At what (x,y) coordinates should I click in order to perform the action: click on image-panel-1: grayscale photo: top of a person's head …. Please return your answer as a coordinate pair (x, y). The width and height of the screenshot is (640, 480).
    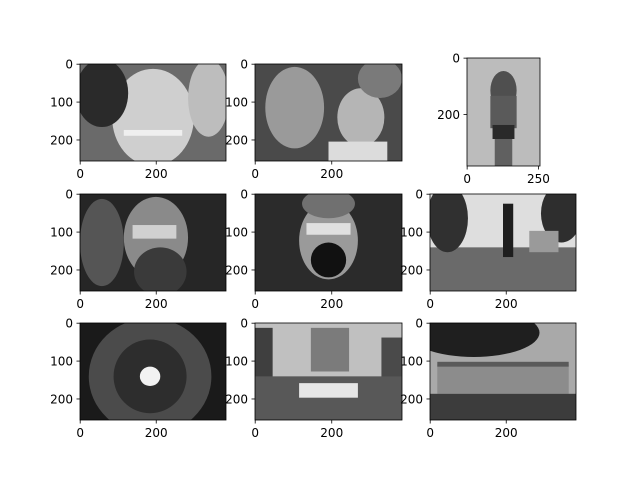
    Looking at the image, I should click on (138, 119).